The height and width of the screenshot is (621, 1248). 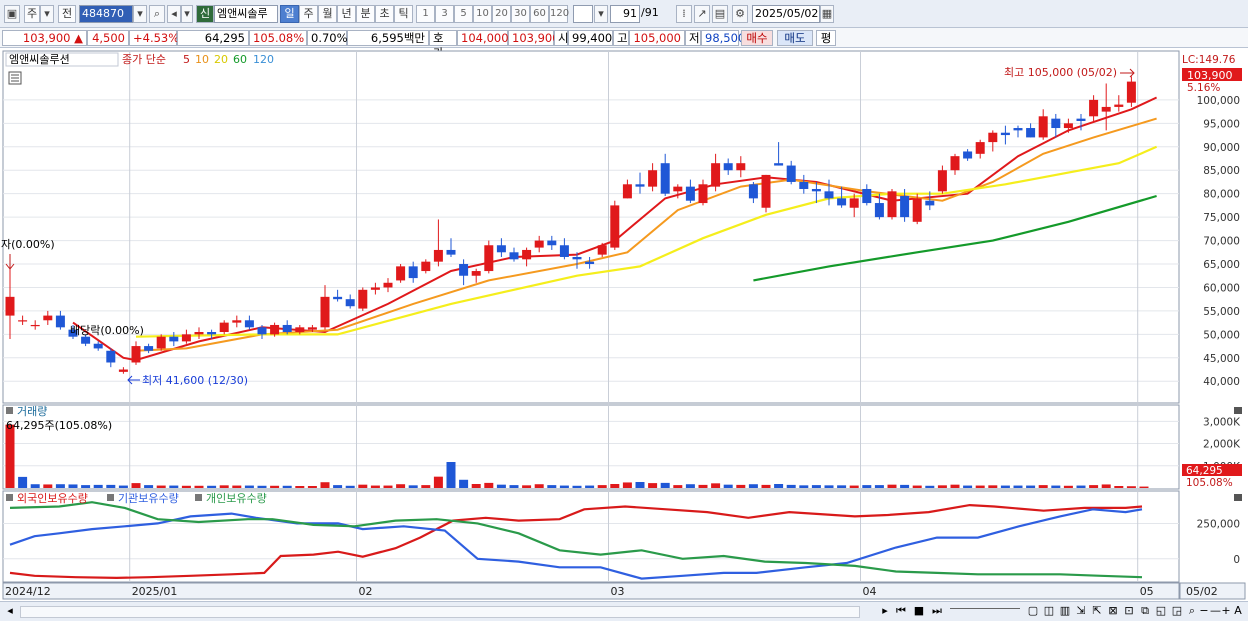 I want to click on zoom-out-icon: −, so click(x=1204, y=610).